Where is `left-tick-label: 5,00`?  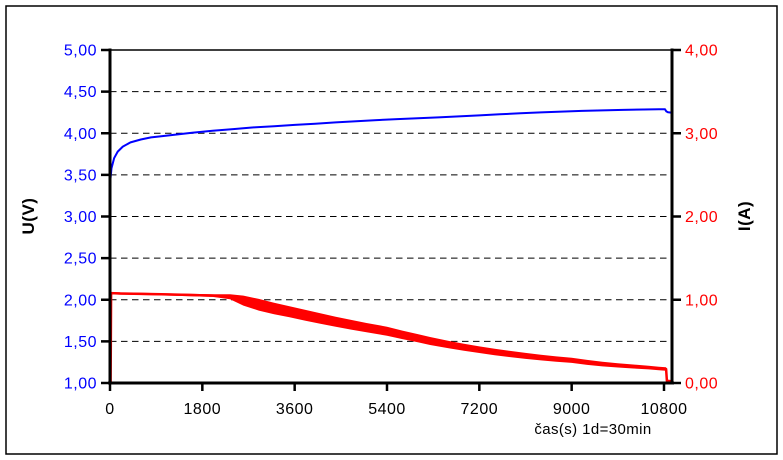
left-tick-label: 5,00 is located at coordinates (80, 51).